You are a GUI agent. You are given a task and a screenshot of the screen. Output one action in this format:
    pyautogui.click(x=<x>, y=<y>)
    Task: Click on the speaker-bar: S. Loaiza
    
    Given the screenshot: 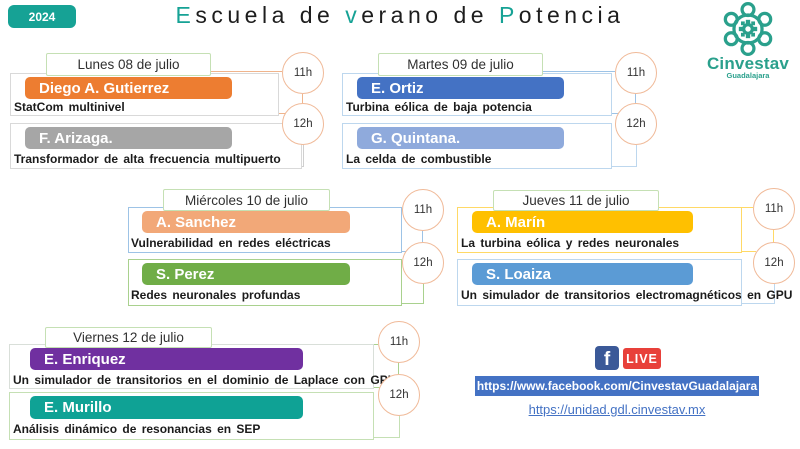 What is the action you would take?
    pyautogui.click(x=582, y=274)
    